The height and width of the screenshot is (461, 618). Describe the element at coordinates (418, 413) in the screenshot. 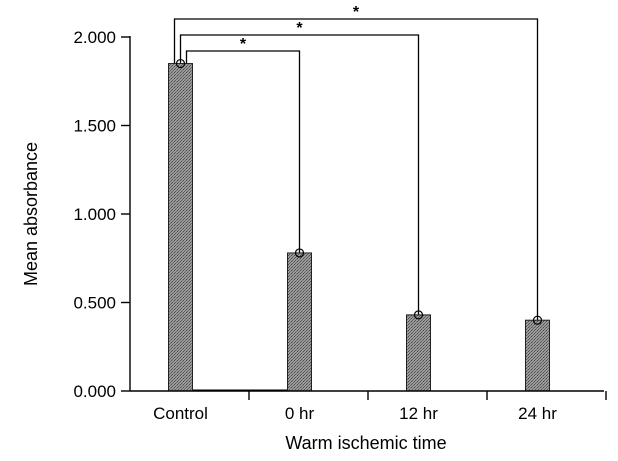

I see `x-tick-label: 12 hr` at that location.